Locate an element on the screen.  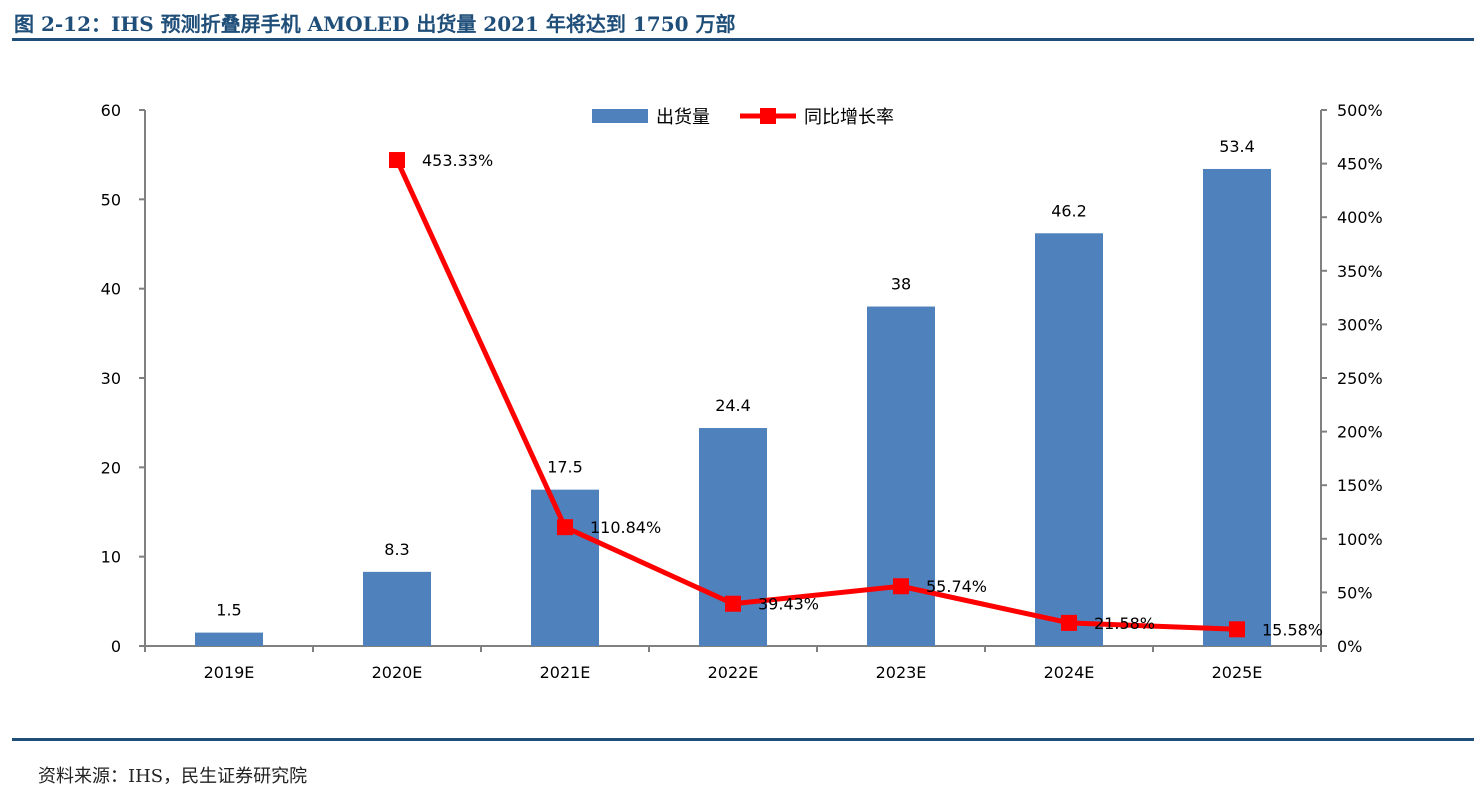
bar-data-label: 46.2 is located at coordinates (1069, 210).